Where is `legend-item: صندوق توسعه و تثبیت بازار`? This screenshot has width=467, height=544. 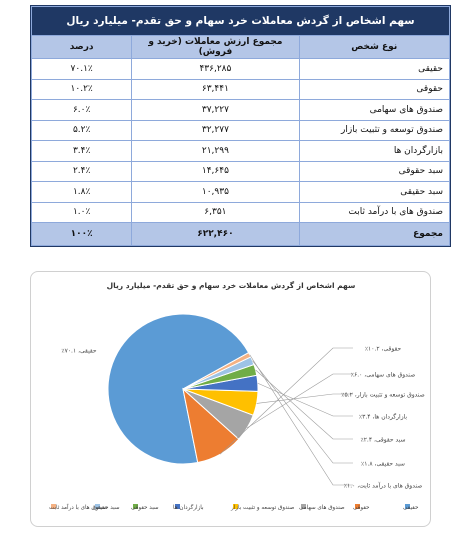
legend-item: صندوق توسعه و تثبیت بازار is located at coordinates (262, 507).